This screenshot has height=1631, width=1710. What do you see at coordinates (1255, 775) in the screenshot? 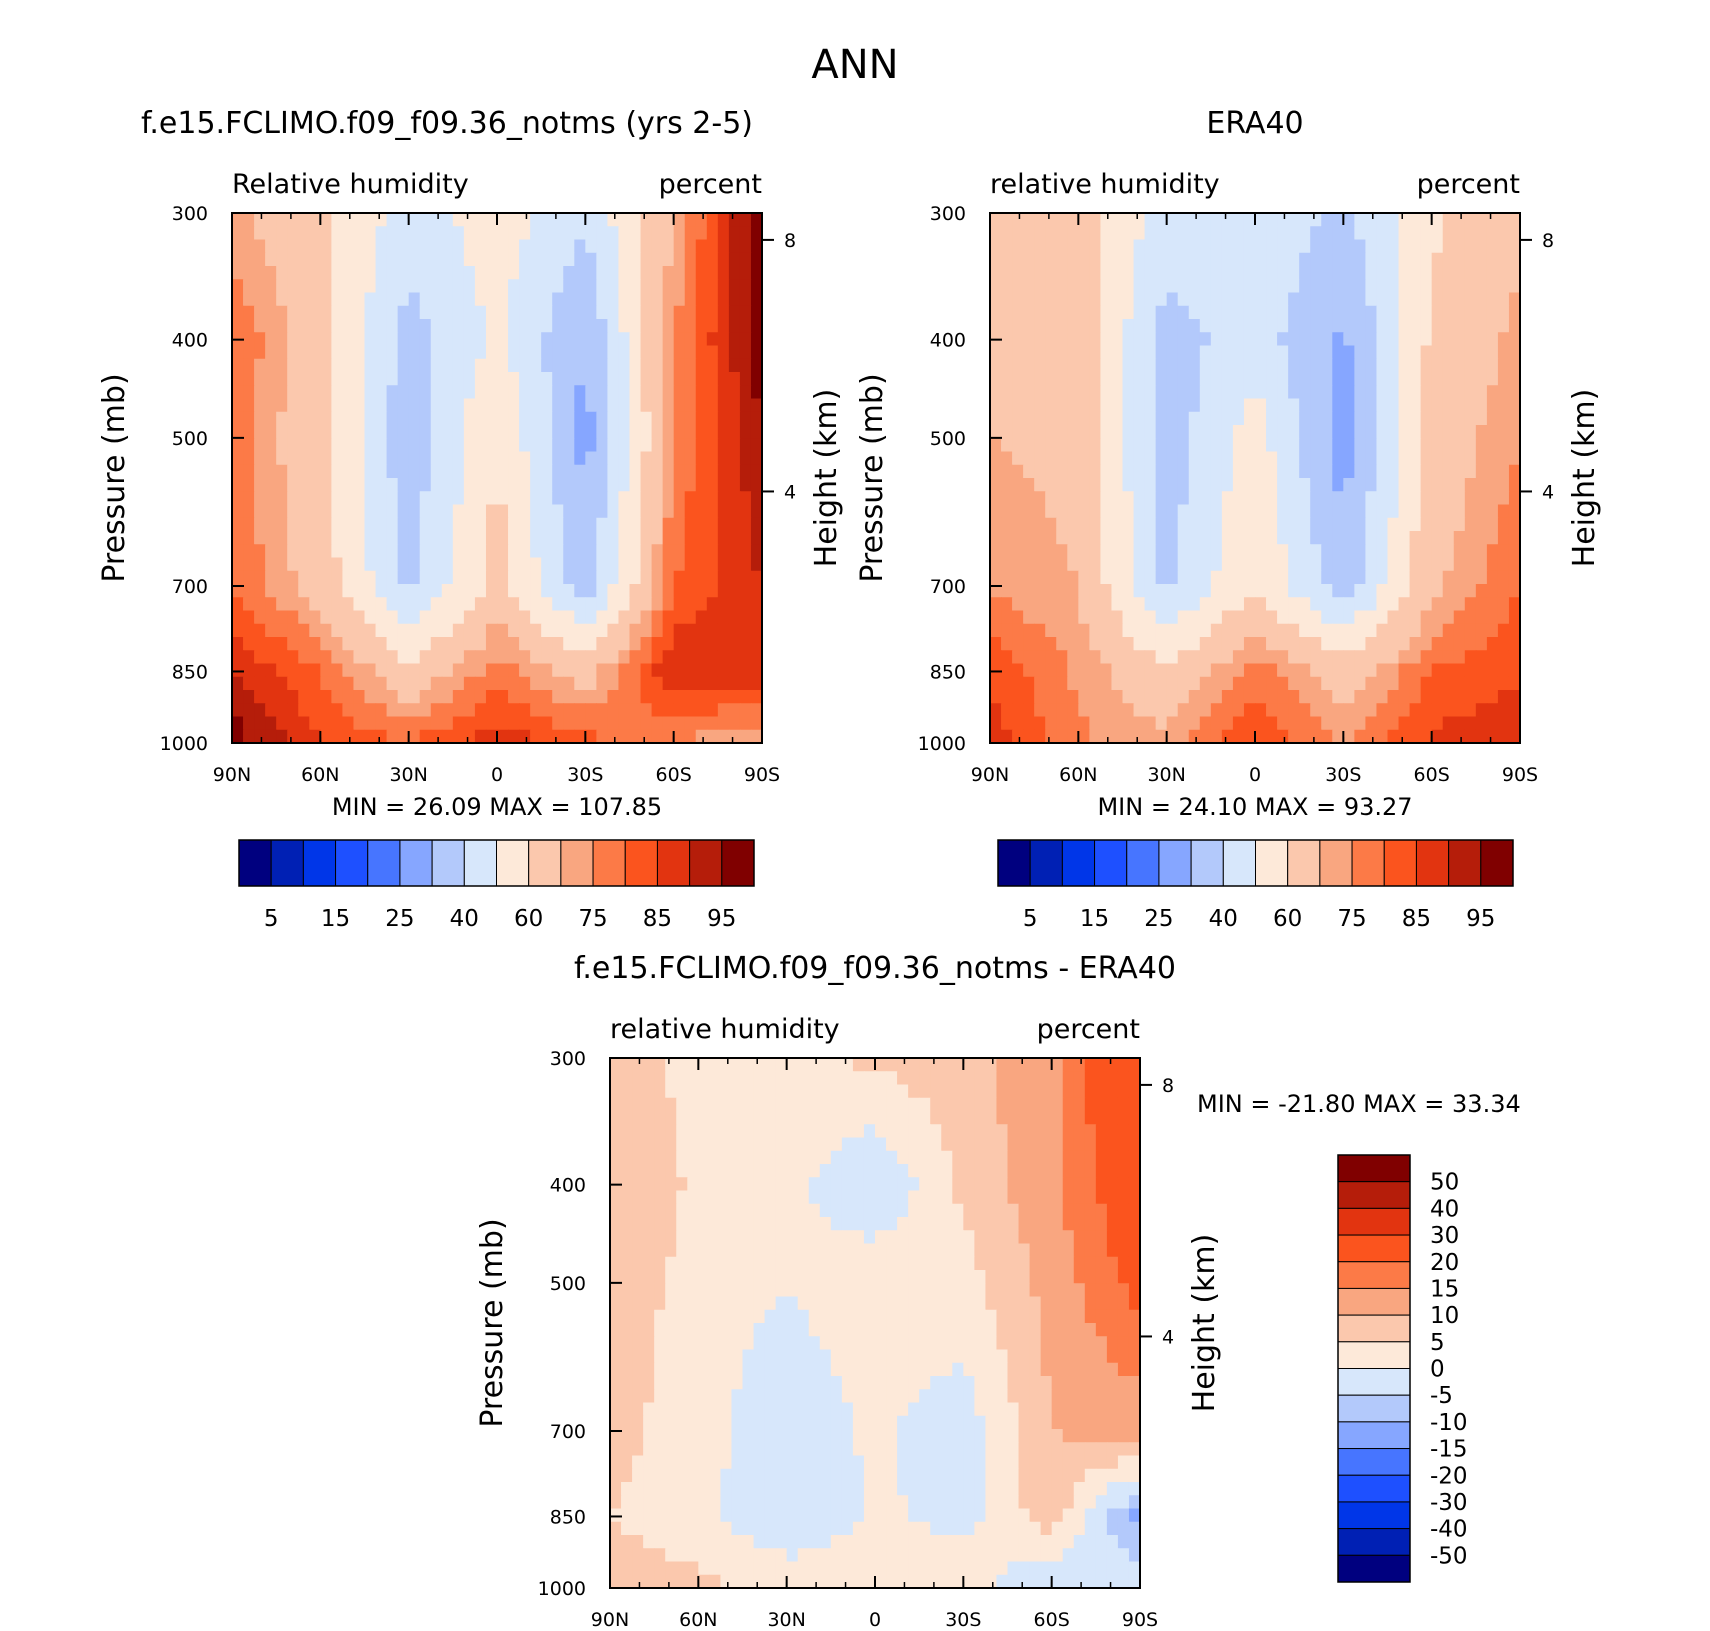
I see `x-tick-label: 0` at bounding box center [1255, 775].